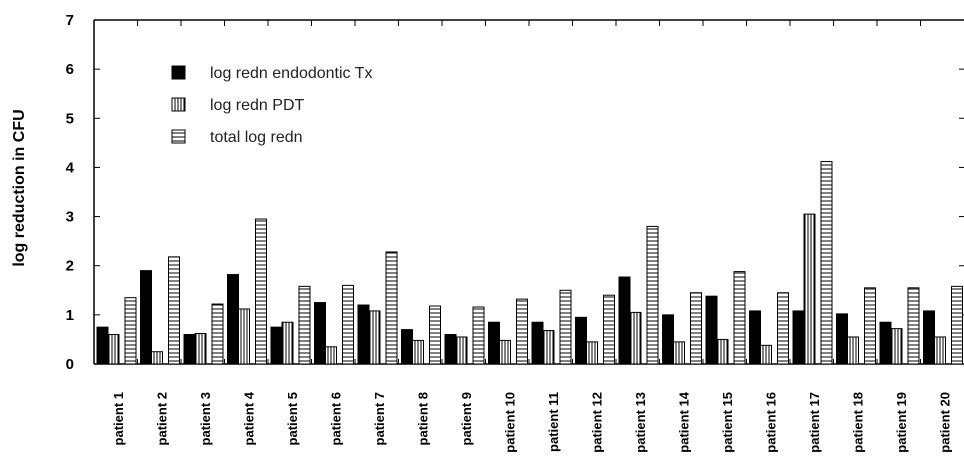 The width and height of the screenshot is (964, 473). What do you see at coordinates (257, 105) in the screenshot?
I see `legend-label: log redn PDT` at bounding box center [257, 105].